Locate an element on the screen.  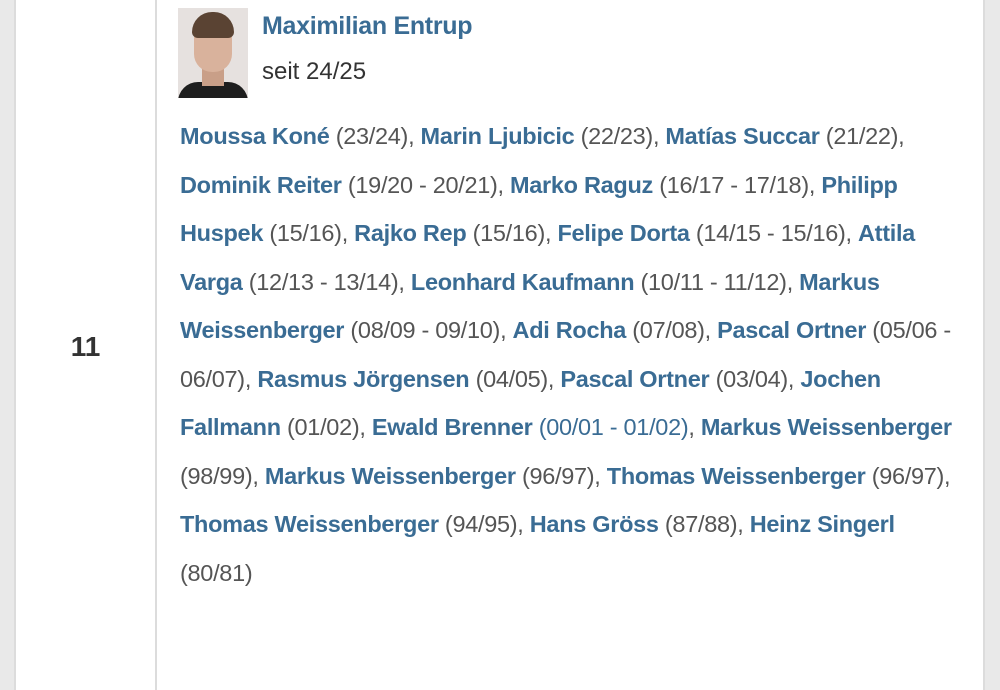
shirt-number: 11 is located at coordinates (85, 346).